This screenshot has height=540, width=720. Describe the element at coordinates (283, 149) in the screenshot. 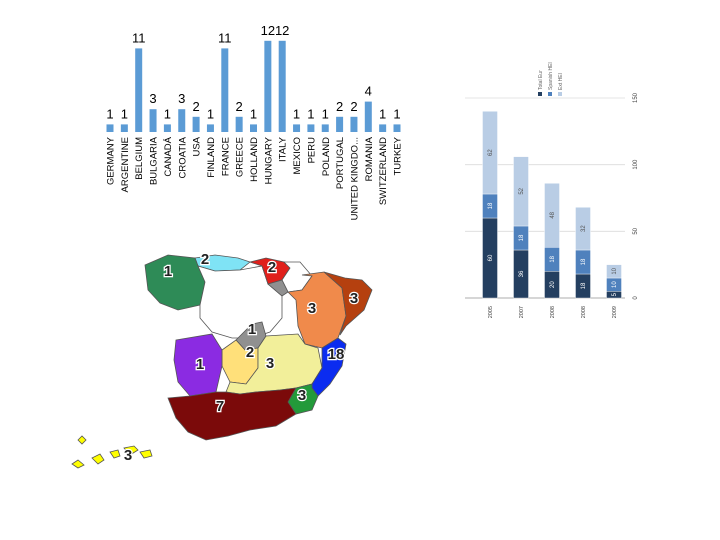

I see `category-label: ITALY` at that location.